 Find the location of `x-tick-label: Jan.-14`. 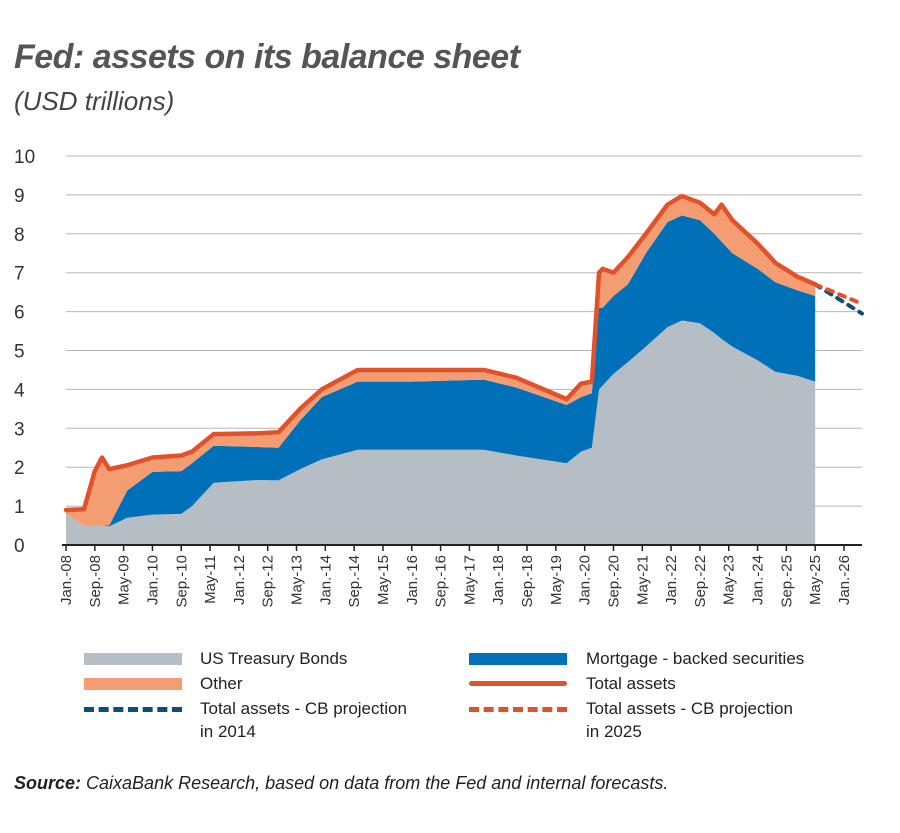

x-tick-label: Jan.-14 is located at coordinates (325, 580).